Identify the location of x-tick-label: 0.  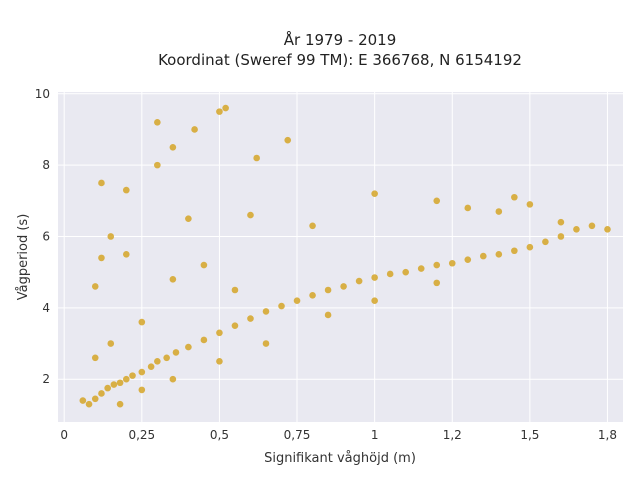
(64, 435).